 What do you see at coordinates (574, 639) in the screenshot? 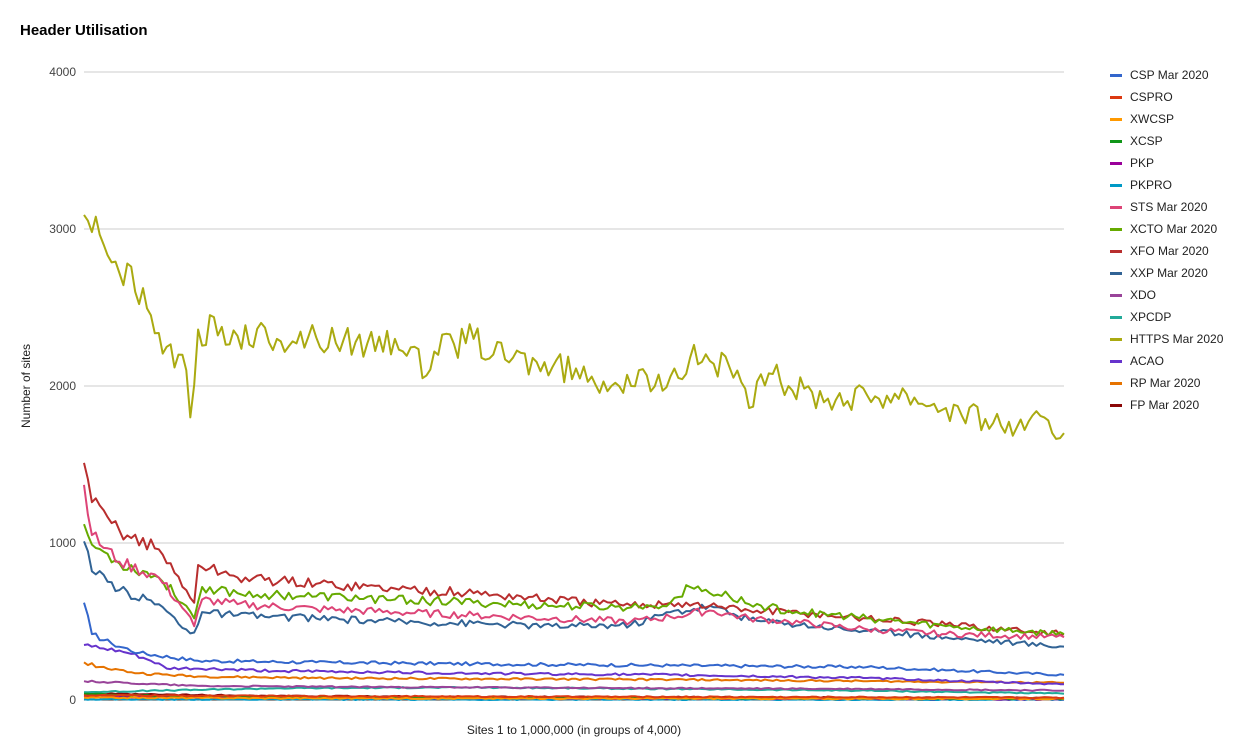
I see `series-line-csp-mar-2020` at bounding box center [574, 639].